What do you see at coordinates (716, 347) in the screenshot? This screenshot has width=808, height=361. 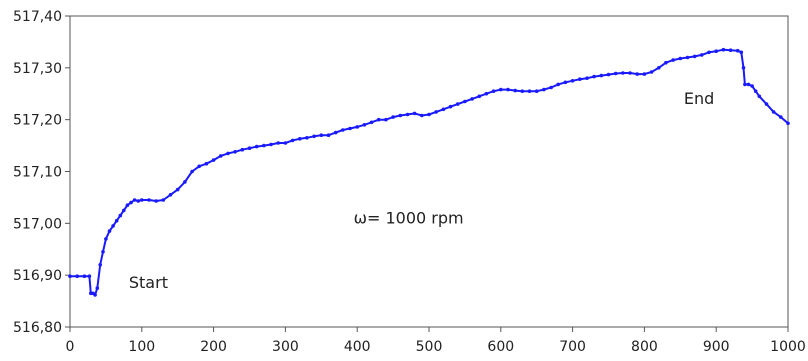 I see `x-tick-label: 900` at bounding box center [716, 347].